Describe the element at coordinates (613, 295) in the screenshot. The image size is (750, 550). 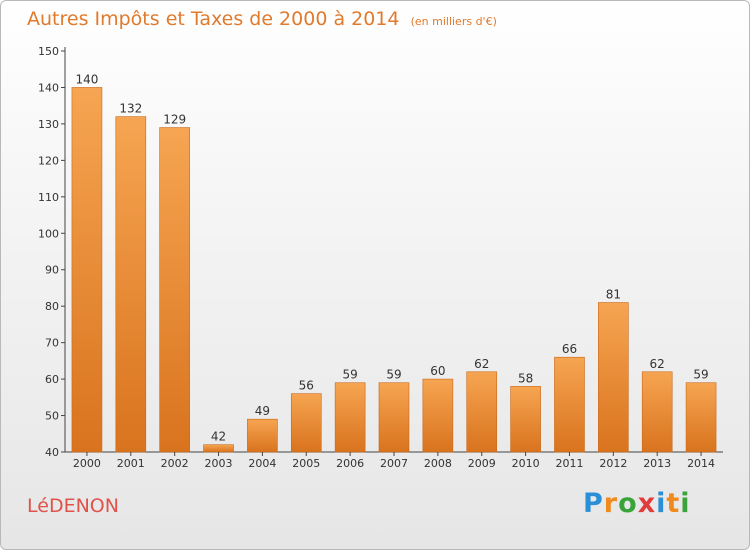
I see `bar-value-label: 81` at that location.